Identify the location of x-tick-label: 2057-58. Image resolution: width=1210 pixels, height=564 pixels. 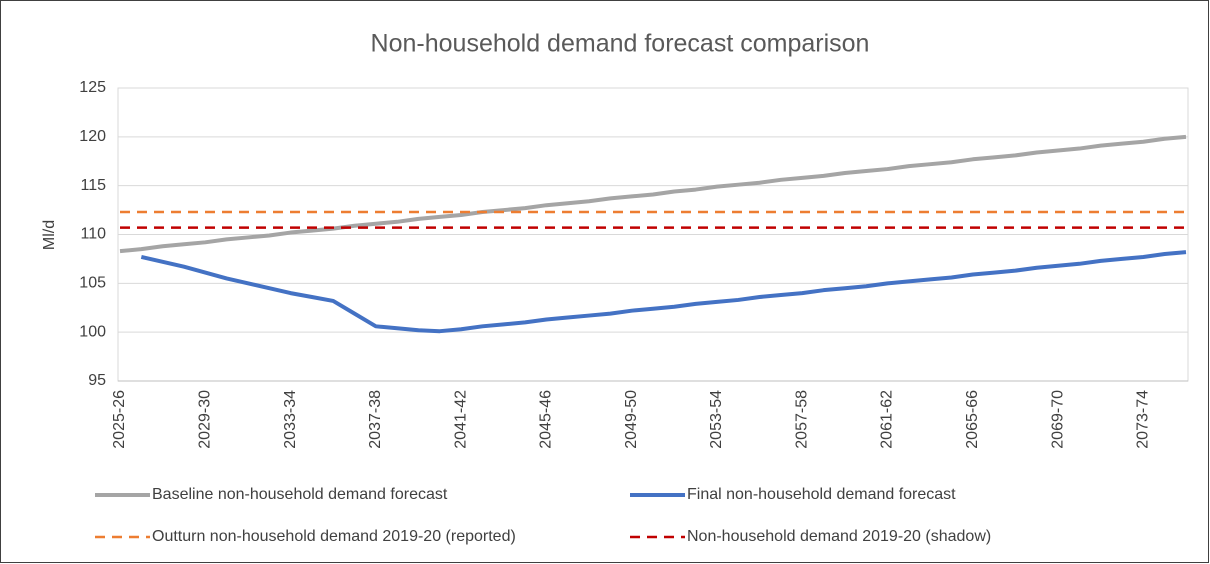
(801, 419).